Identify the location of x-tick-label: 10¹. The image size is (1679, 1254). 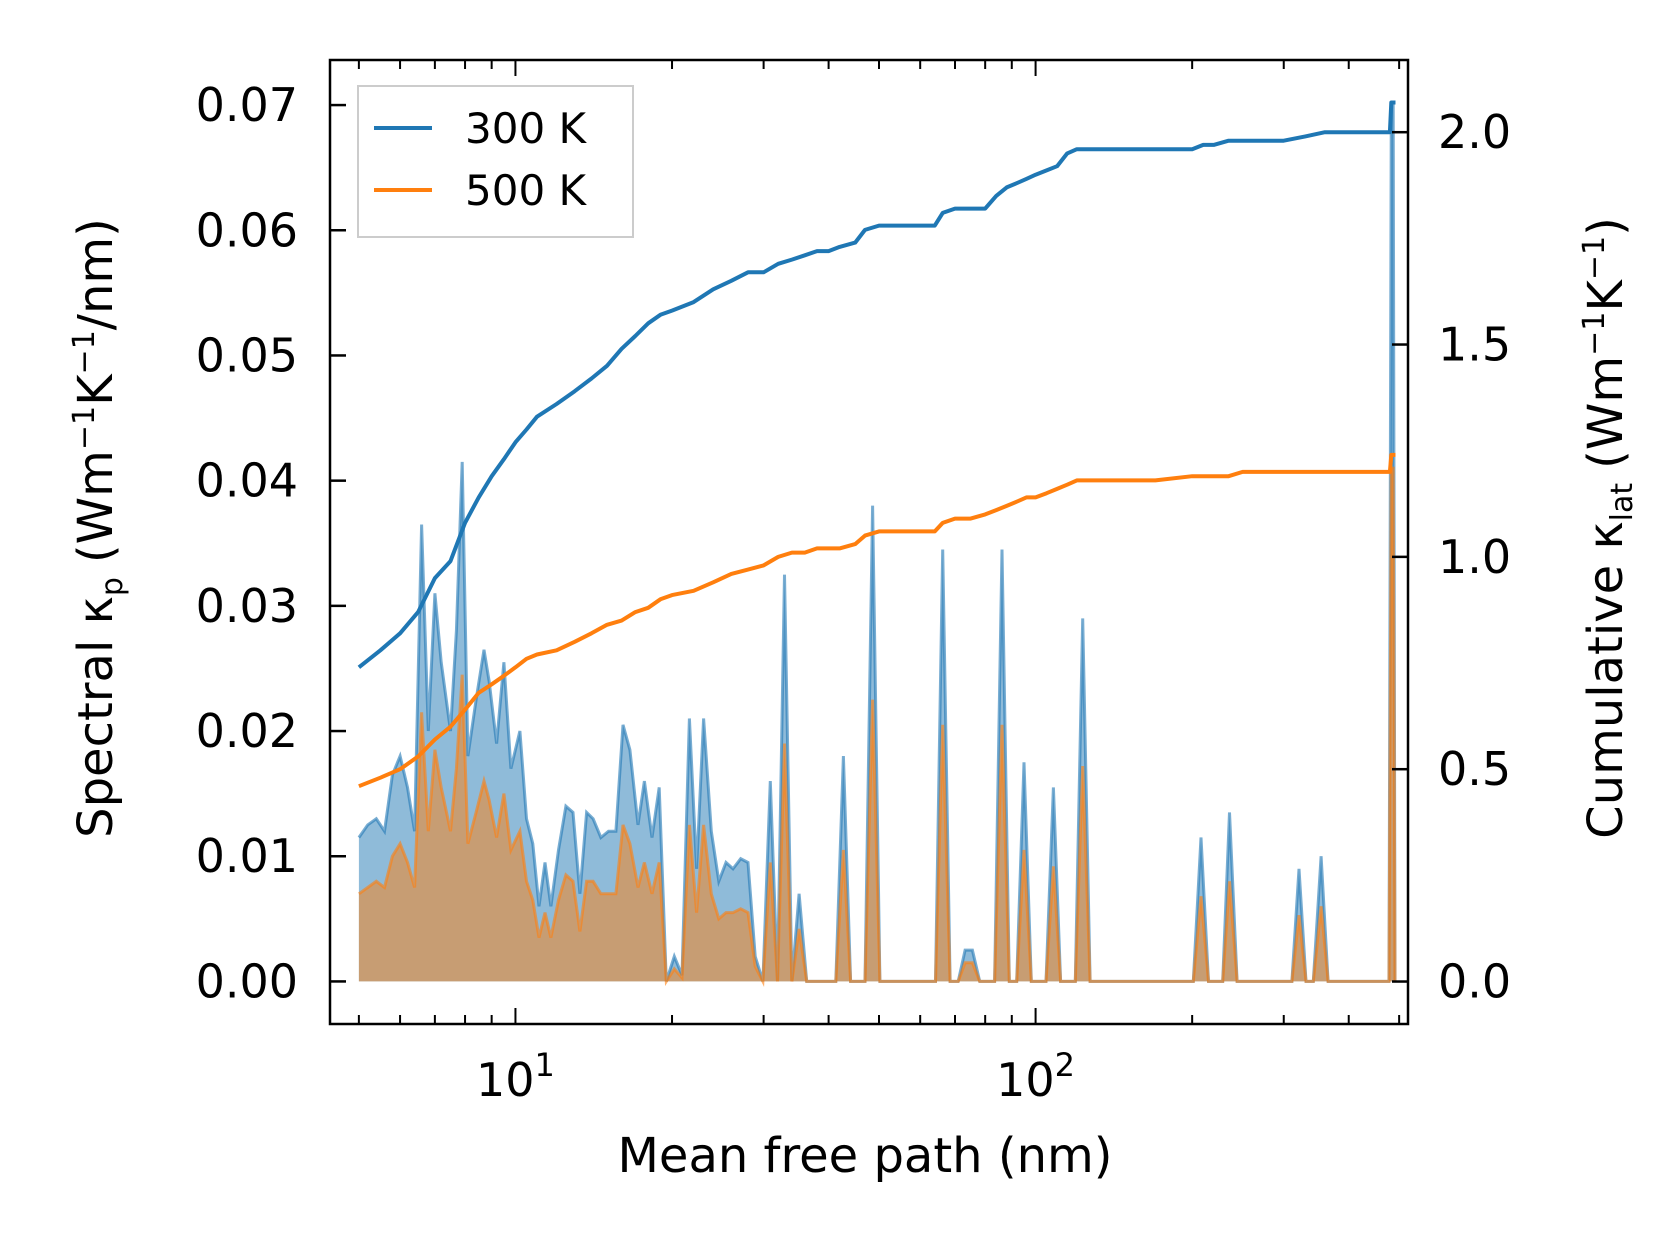
(515, 1076).